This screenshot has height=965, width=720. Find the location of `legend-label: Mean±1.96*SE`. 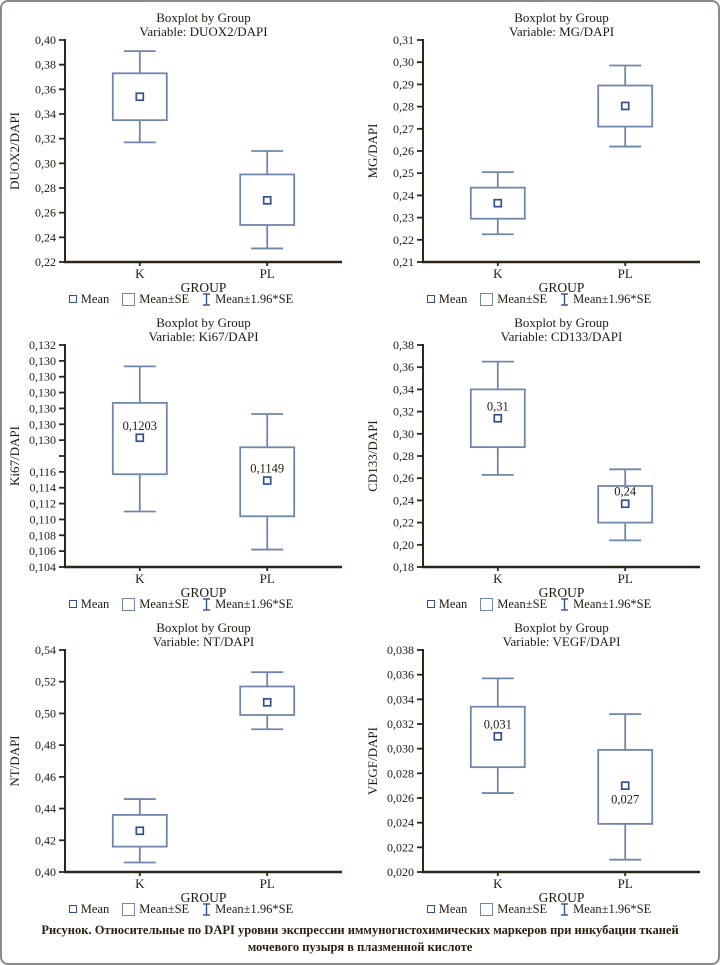

legend-label: Mean±1.96*SE is located at coordinates (612, 299).